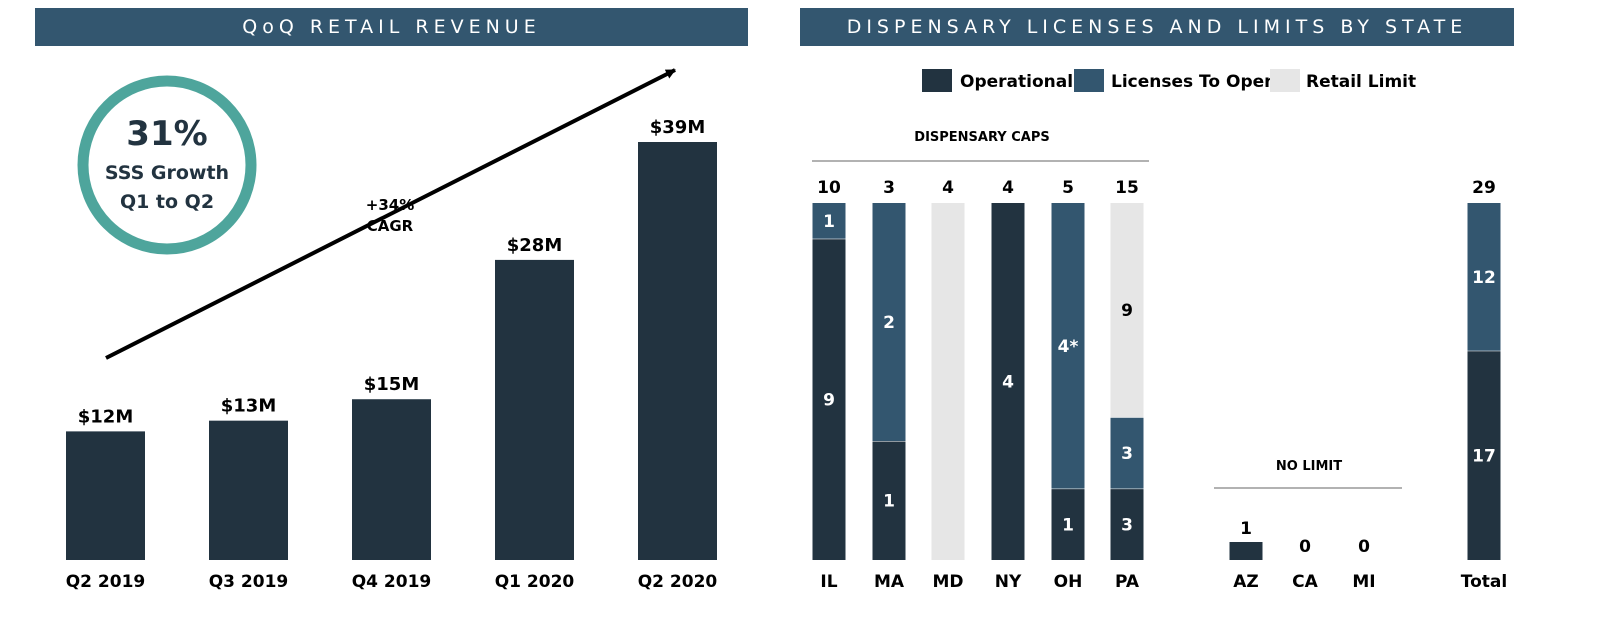 Image resolution: width=1600 pixels, height=627 pixels. I want to click on stack-total-label: 10, so click(829, 188).